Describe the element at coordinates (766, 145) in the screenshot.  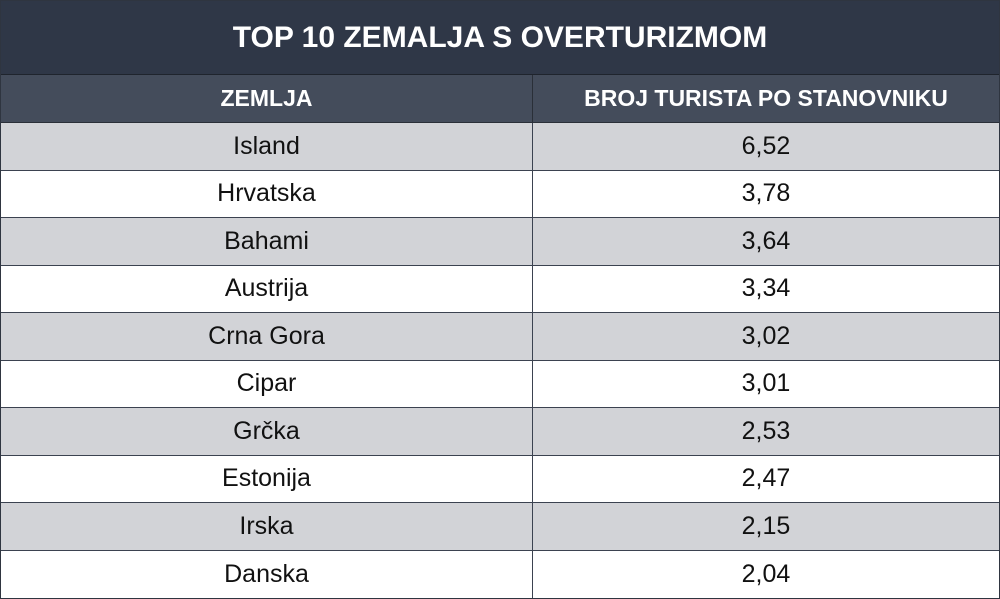
I see `value-cell: 6,52` at that location.